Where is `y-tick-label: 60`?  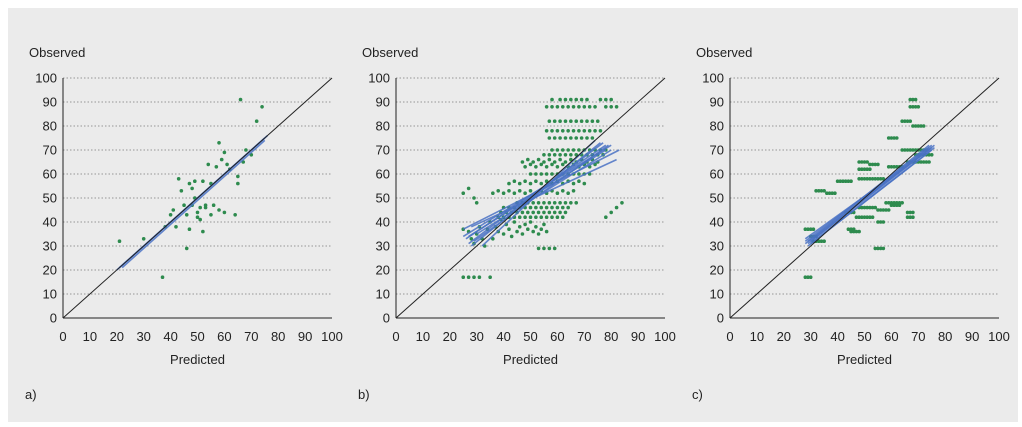 y-tick-label: 60 is located at coordinates (50, 174).